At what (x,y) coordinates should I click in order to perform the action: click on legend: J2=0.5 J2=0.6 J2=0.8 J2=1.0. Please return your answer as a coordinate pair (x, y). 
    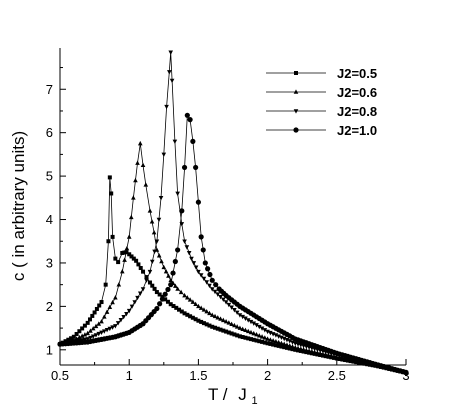
    Looking at the image, I should click on (321, 102).